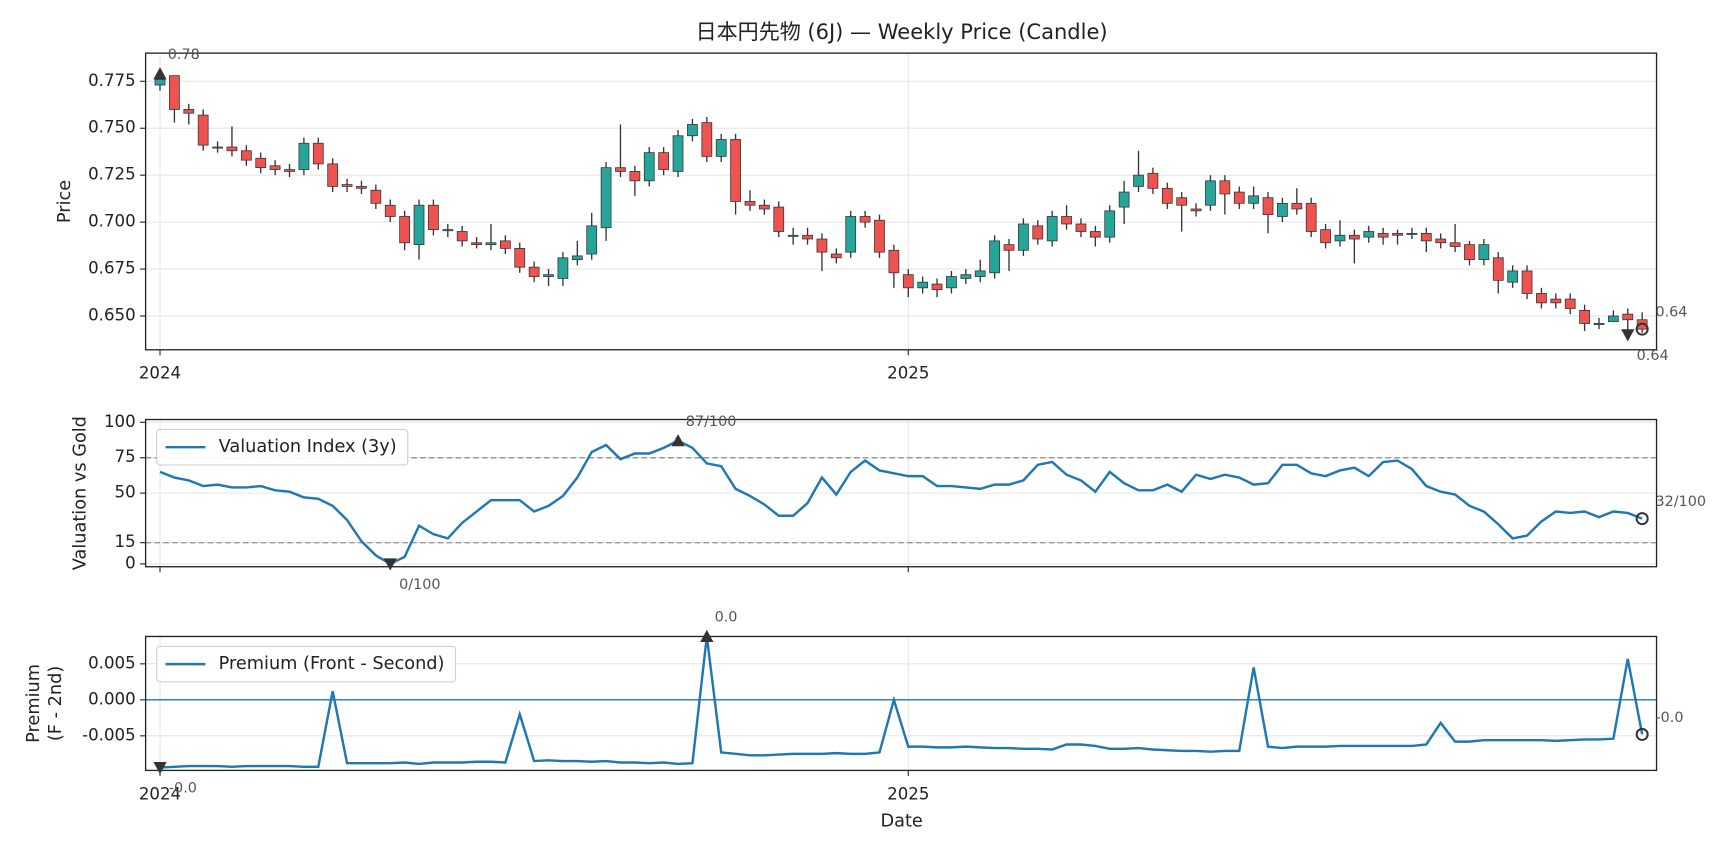 This screenshot has height=849, width=1728. What do you see at coordinates (390, 564) in the screenshot?
I see `min-marker` at bounding box center [390, 564].